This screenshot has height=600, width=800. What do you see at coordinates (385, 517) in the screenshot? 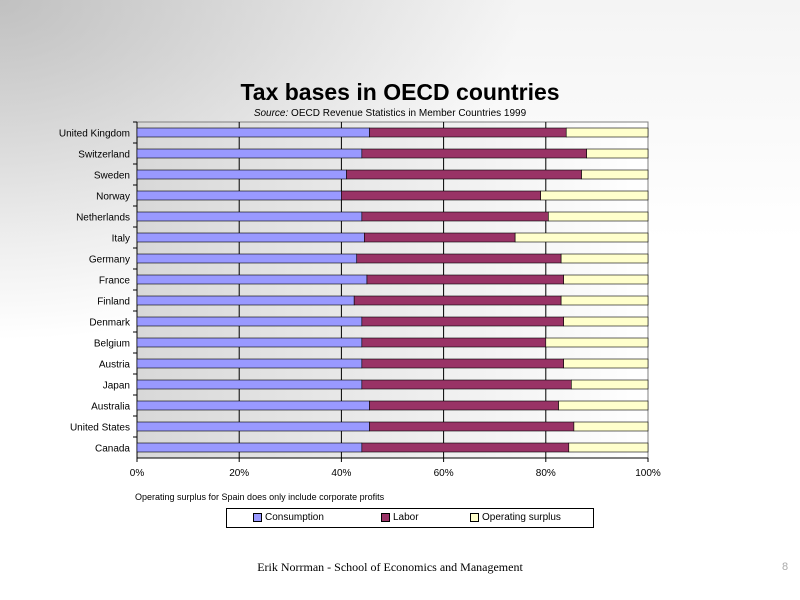
I see `legend-swatch-labor` at bounding box center [385, 517].